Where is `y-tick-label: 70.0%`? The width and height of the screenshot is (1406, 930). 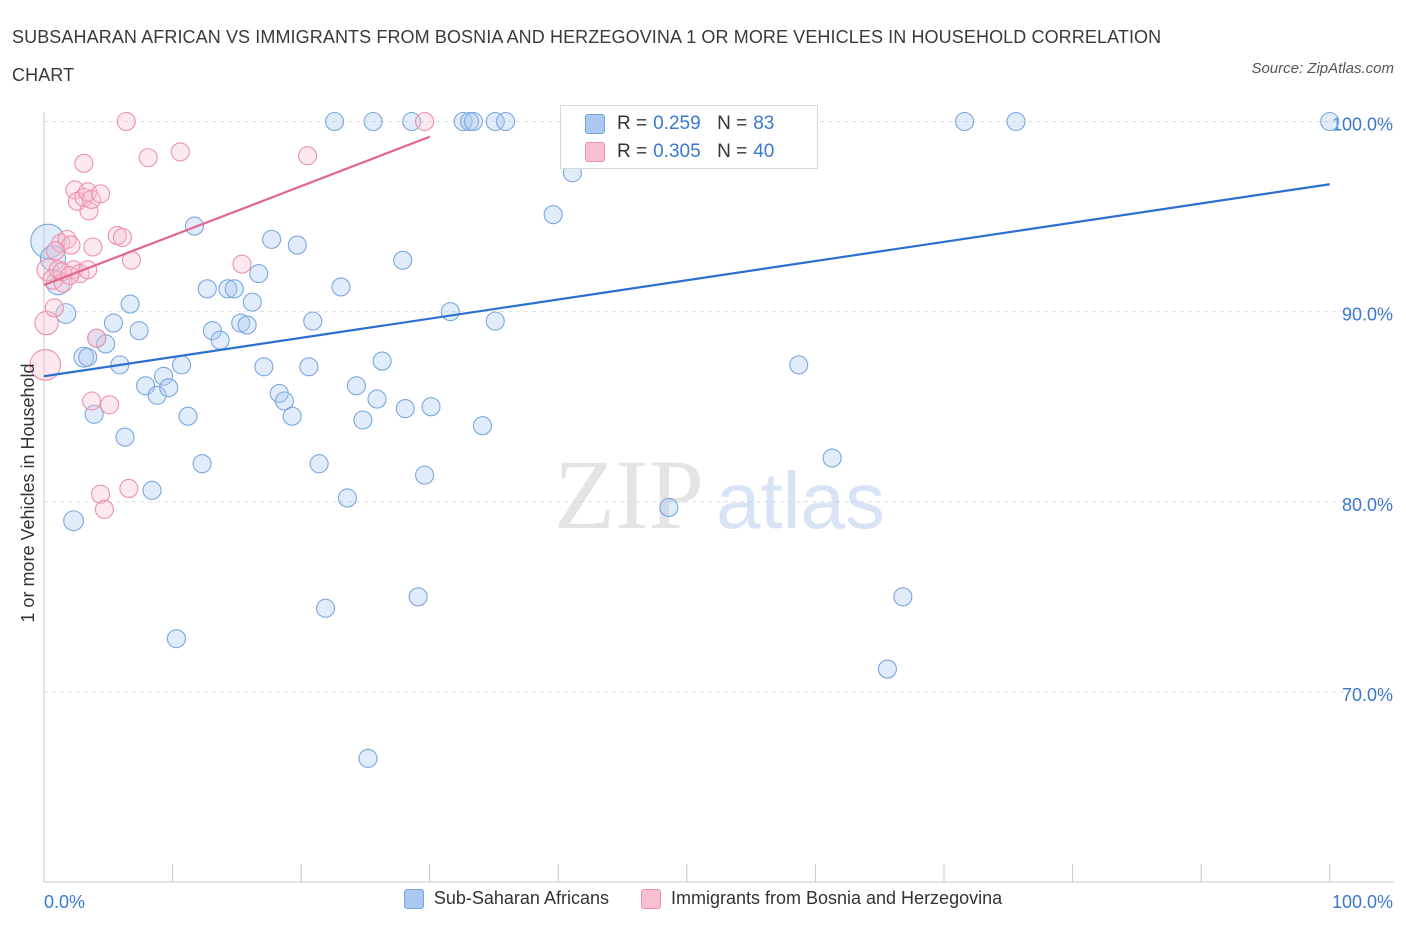
y-tick-label: 70.0% is located at coordinates (1367, 695).